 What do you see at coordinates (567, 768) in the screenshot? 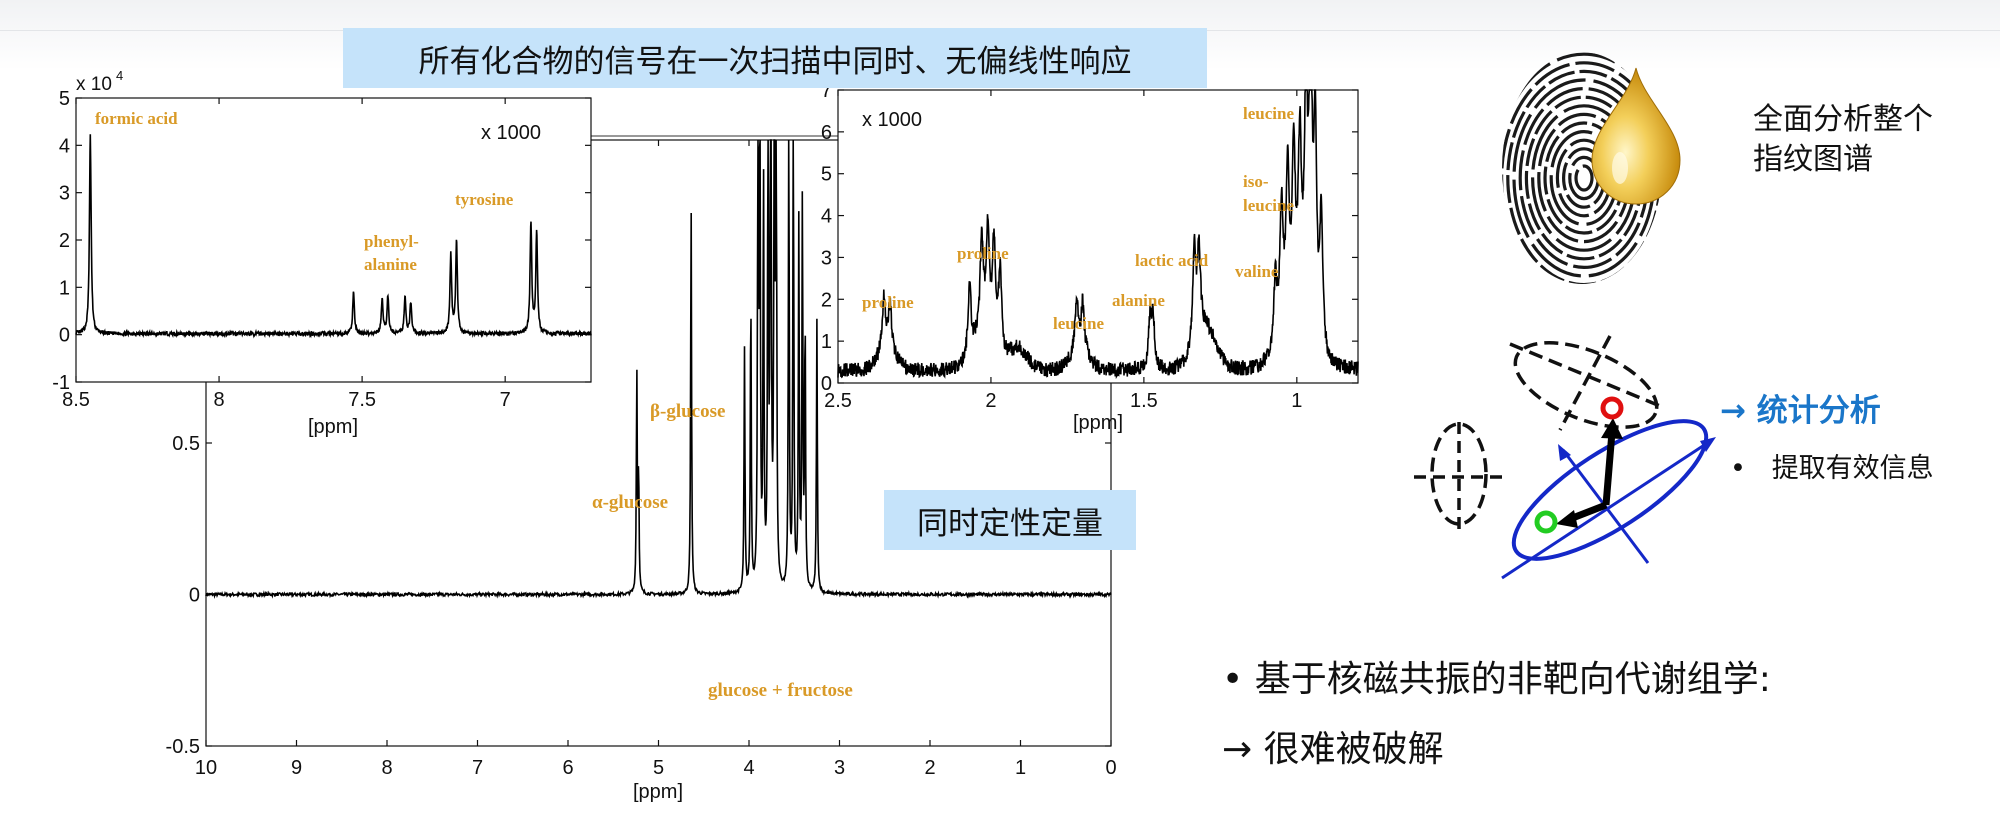
I see `x-tick-label: 6` at bounding box center [567, 768].